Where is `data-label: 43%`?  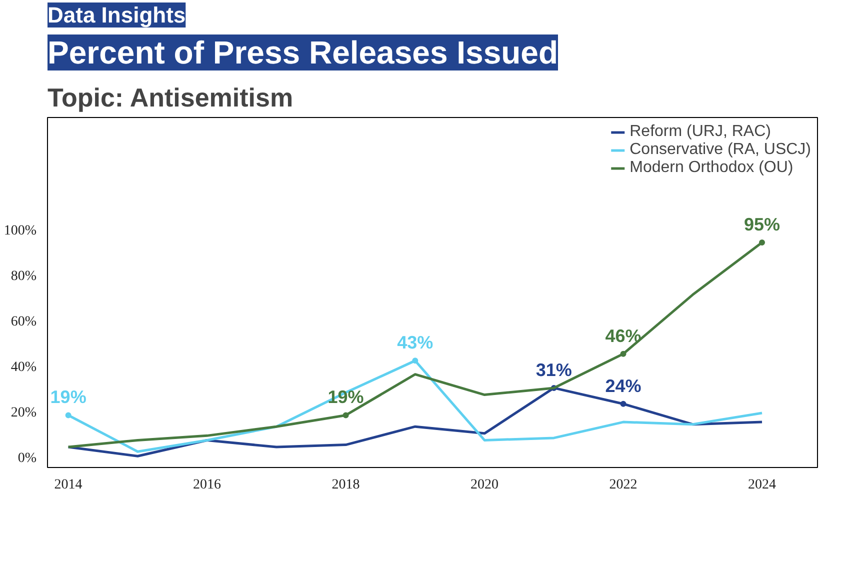
data-label: 43% is located at coordinates (415, 342).